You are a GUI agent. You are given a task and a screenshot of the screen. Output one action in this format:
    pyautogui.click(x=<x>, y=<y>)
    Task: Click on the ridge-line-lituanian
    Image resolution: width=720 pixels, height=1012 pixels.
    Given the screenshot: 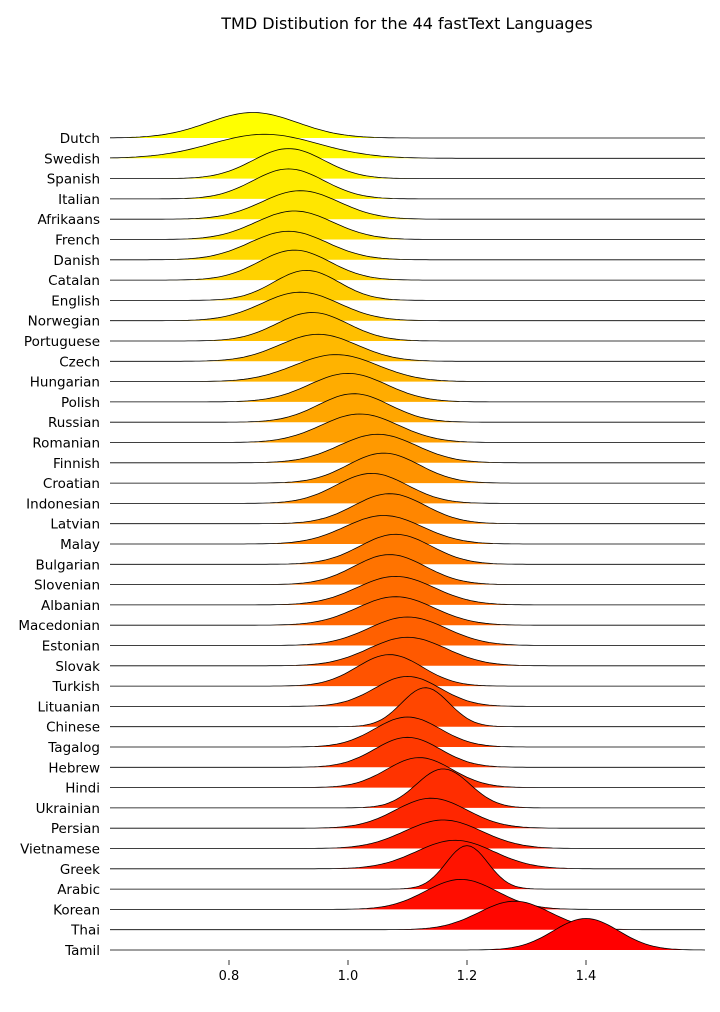 What is the action you would take?
    pyautogui.click(x=407, y=691)
    